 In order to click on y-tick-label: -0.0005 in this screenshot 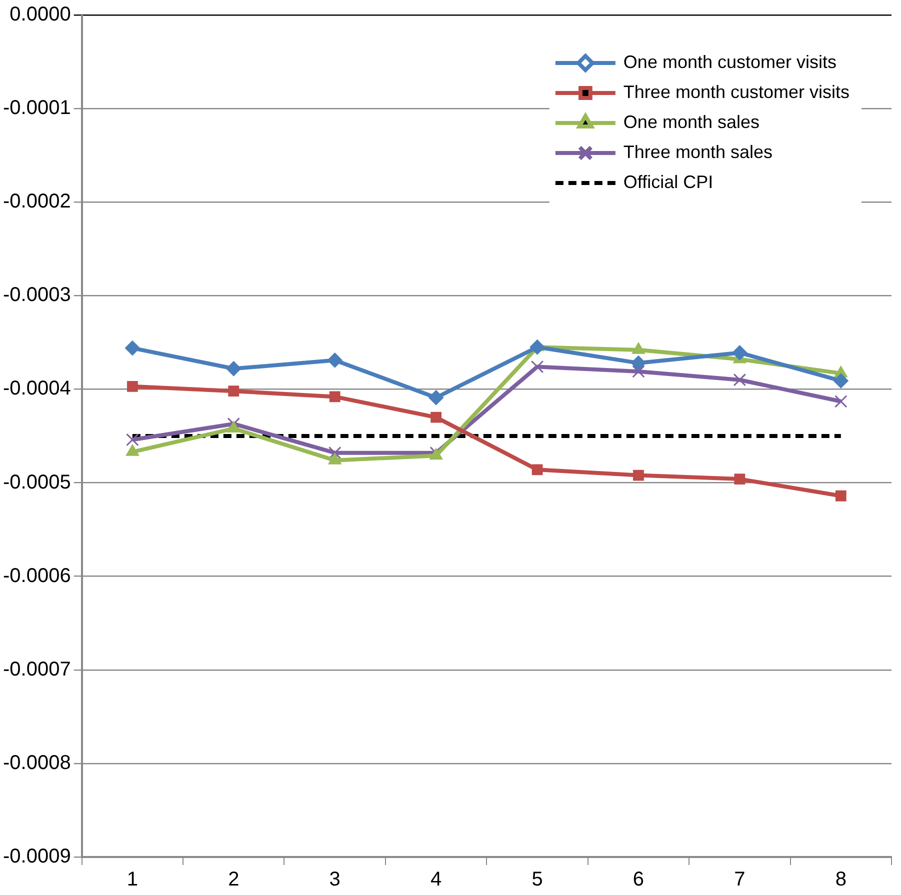, I will do `click(36, 482)`.